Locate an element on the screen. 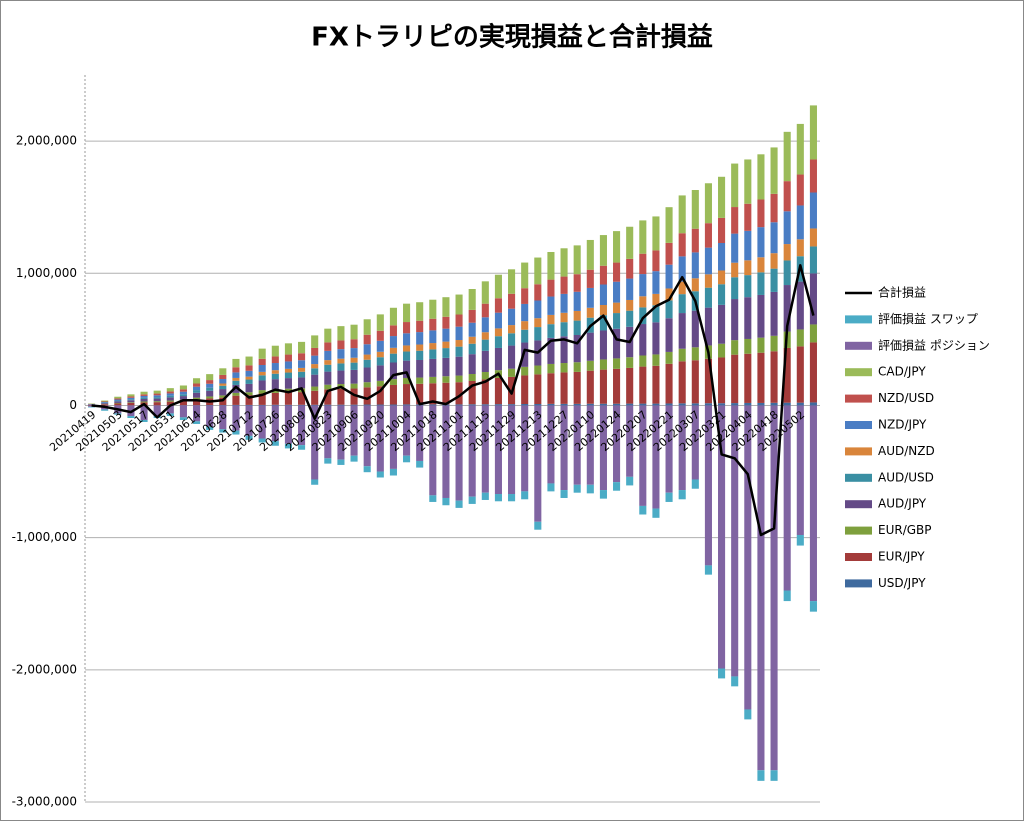 This screenshot has height=821, width=1024. y-tick-label: 2,000,000 is located at coordinates (46, 141).